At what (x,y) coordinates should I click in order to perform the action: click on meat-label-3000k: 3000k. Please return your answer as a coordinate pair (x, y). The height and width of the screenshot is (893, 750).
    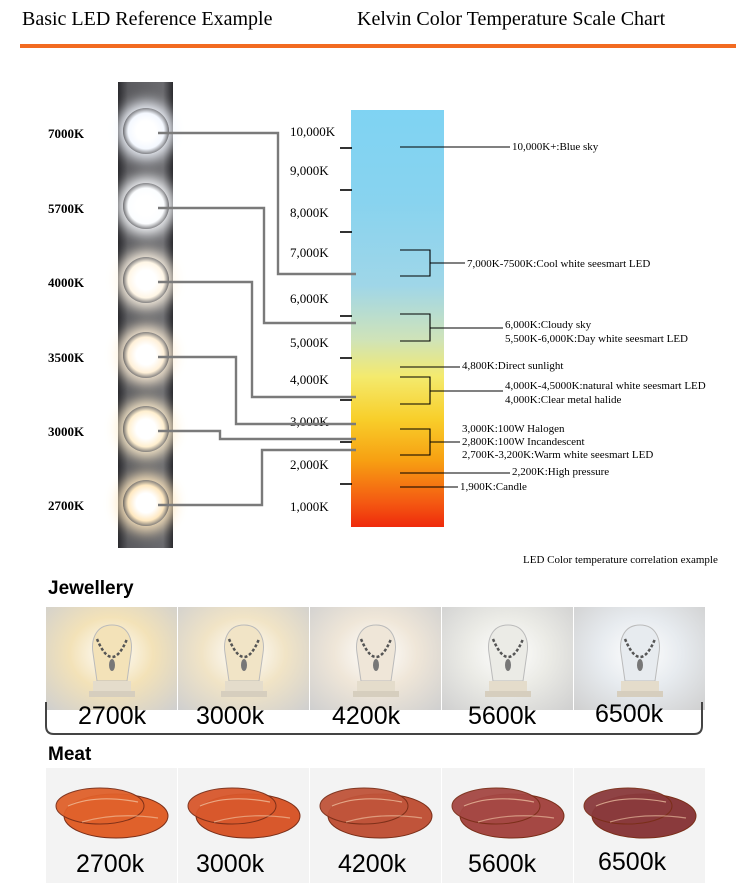
    Looking at the image, I should click on (230, 864).